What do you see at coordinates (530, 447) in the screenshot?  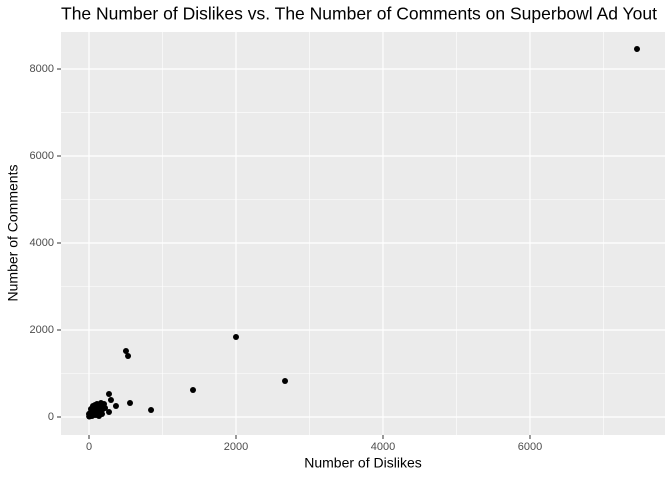 I see `x-tick-label: 6000` at bounding box center [530, 447].